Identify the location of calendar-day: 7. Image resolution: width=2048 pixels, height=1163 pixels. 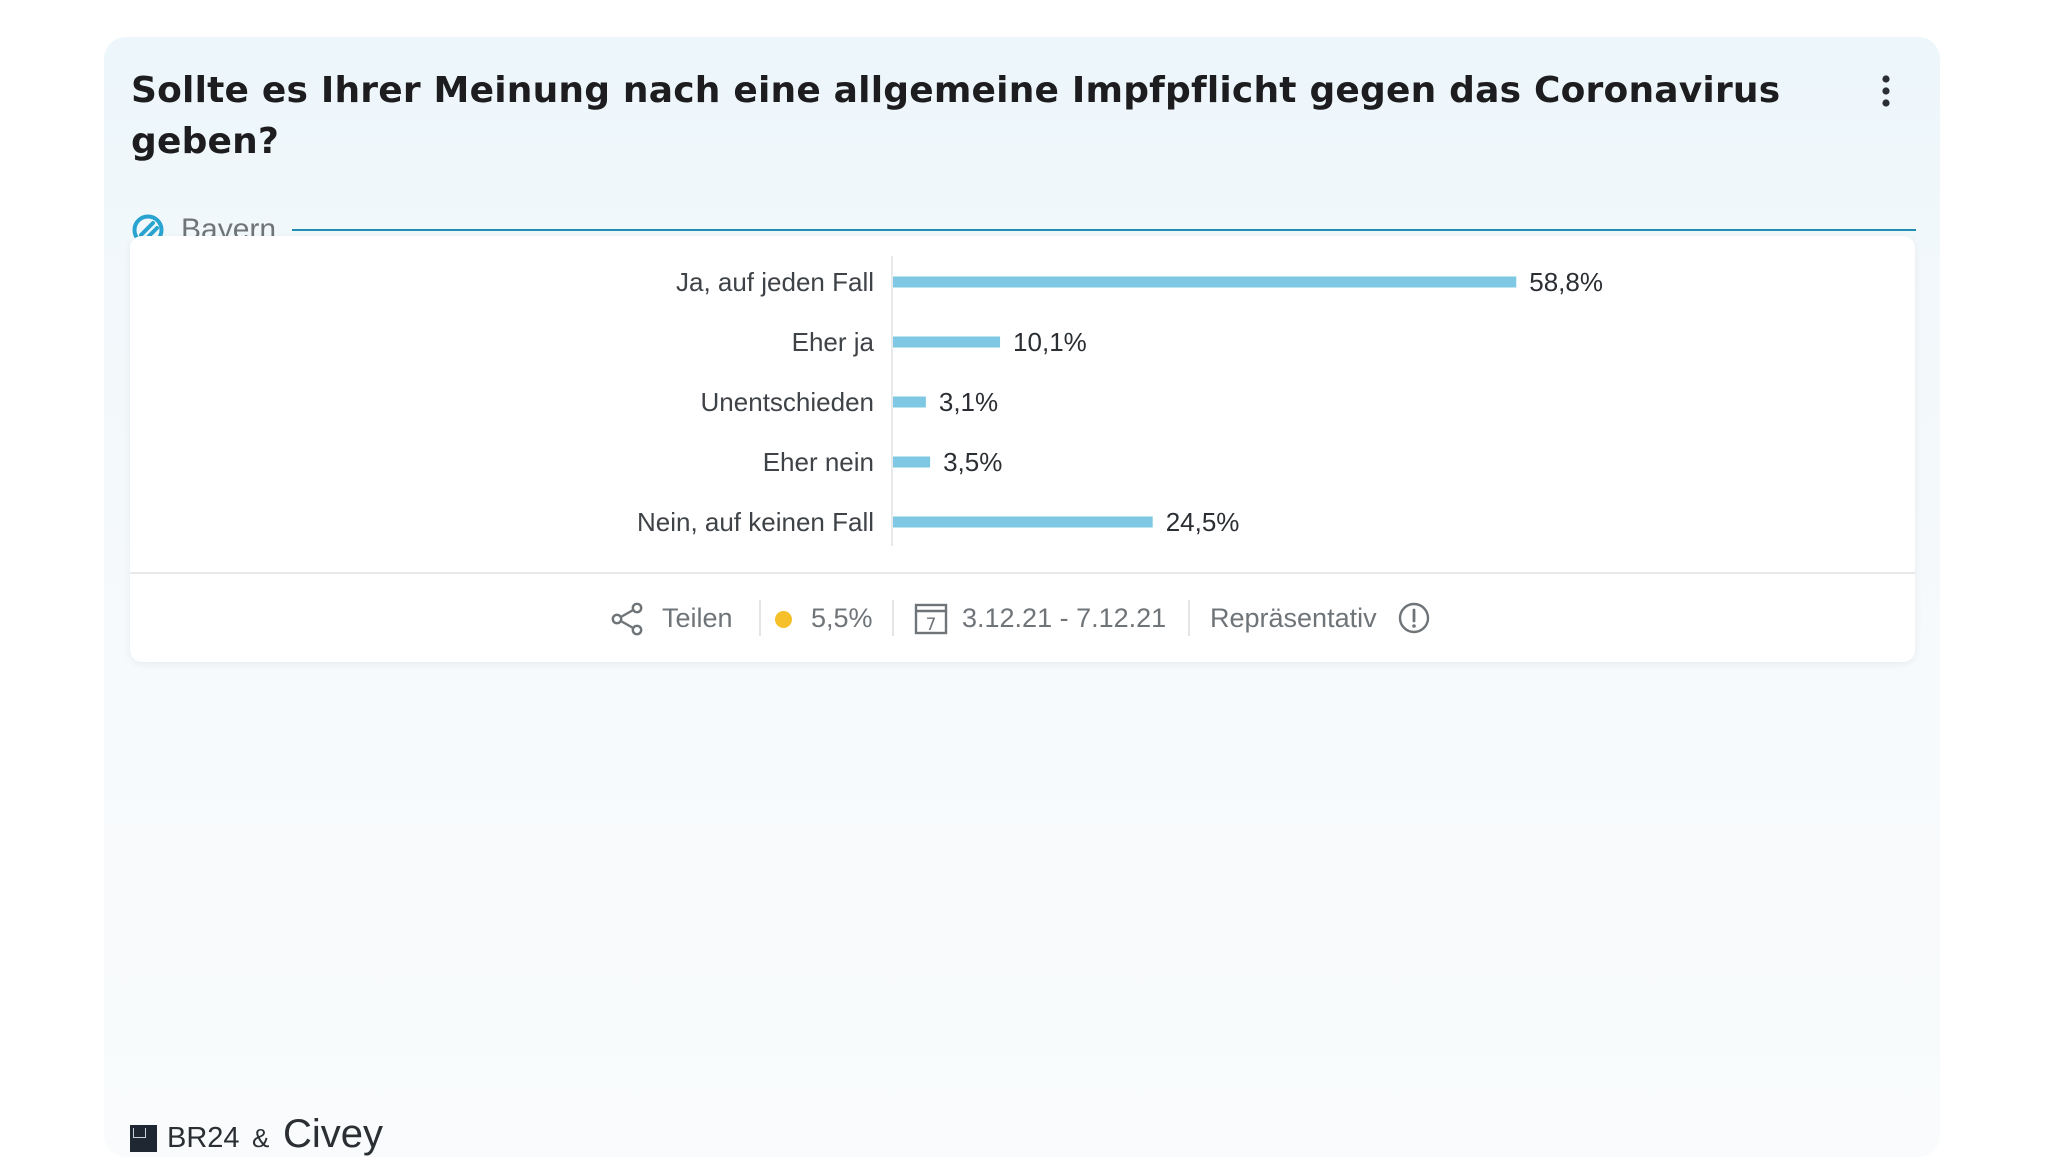
(931, 625).